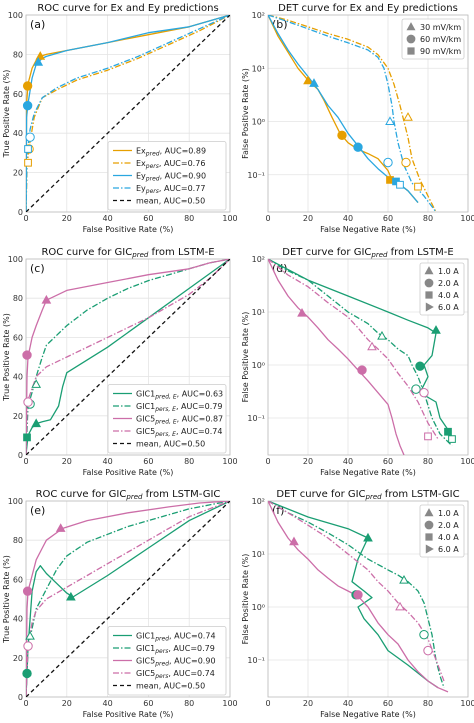 This screenshot has width=474, height=723. Describe the element at coordinates (170, 189) in the screenshot. I see `legend-entry: Eypers, AUC=0.77` at that location.